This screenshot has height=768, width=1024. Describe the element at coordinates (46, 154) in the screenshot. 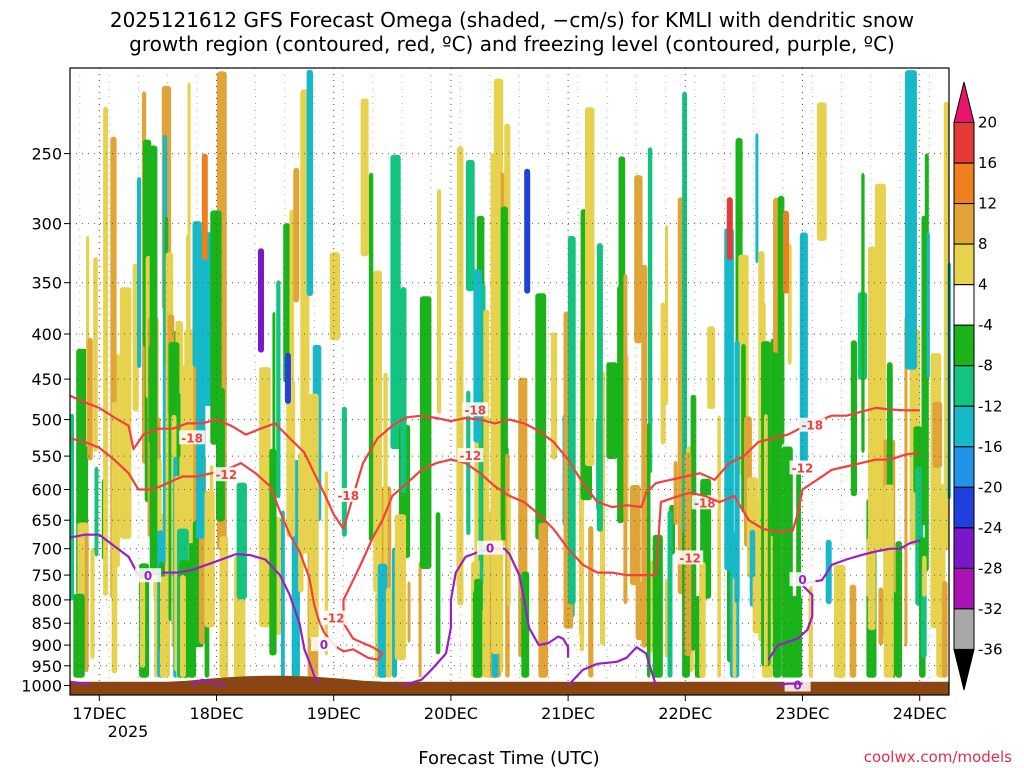

I see `y-tick-label: 250` at that location.